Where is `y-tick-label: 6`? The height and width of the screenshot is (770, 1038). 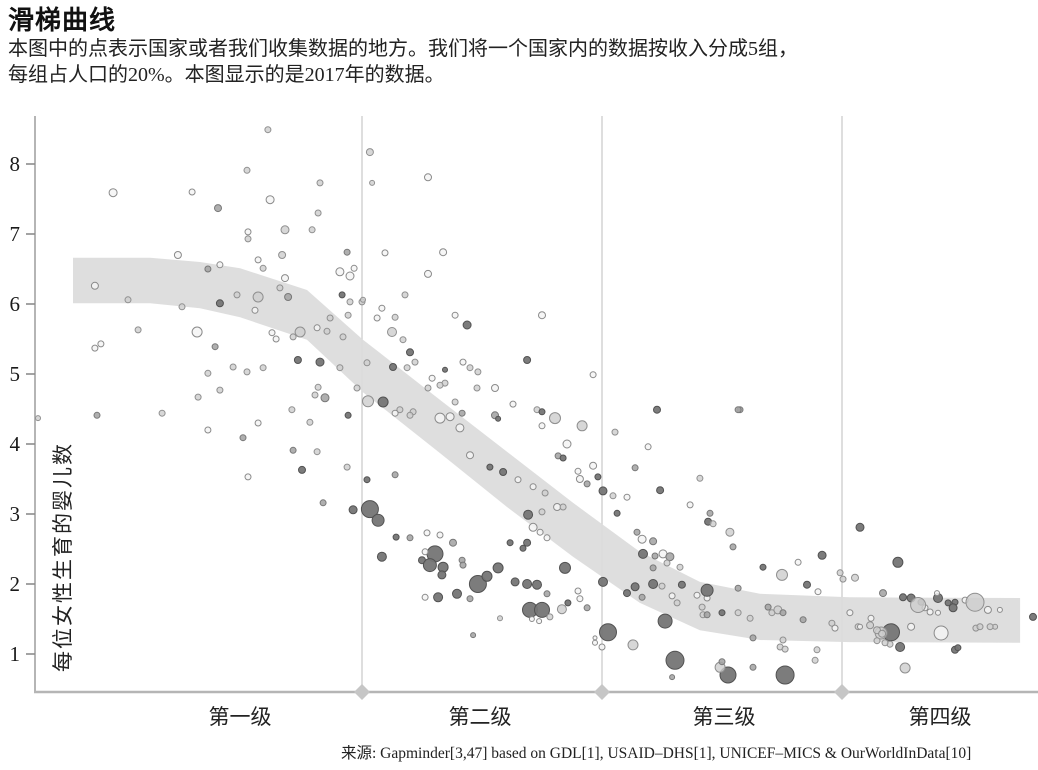 y-tick-label: 6 is located at coordinates (15, 304).